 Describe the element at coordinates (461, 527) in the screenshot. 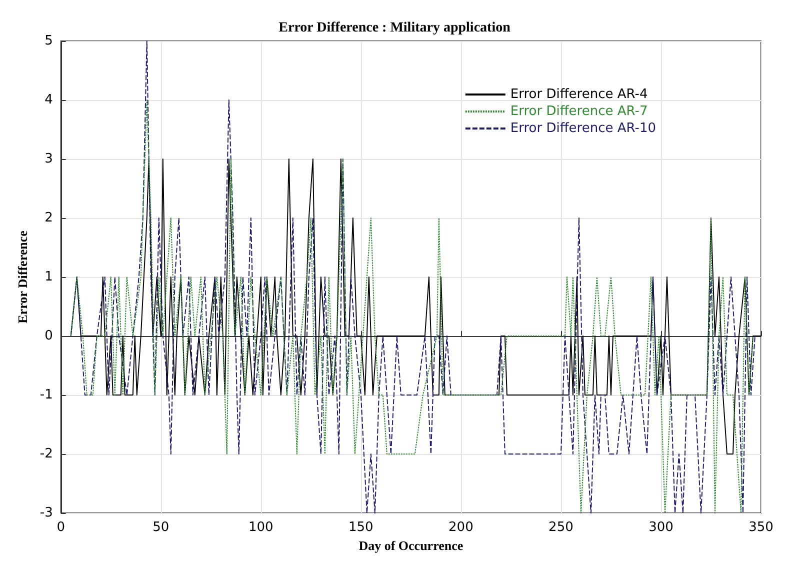

I see `x-tick-label: 200` at that location.